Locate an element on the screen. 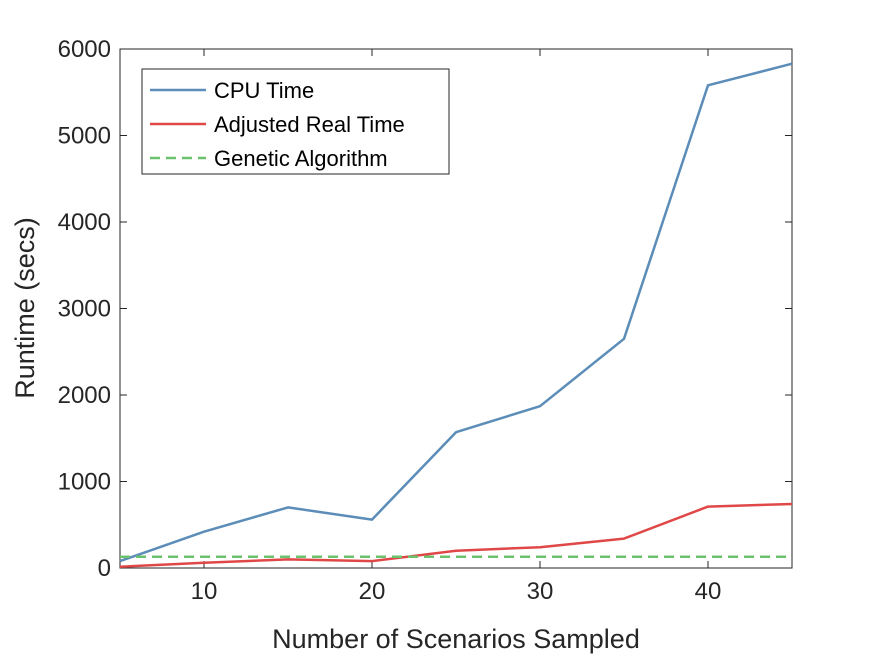  y-tick-label-6000: 6000 is located at coordinates (84, 49).